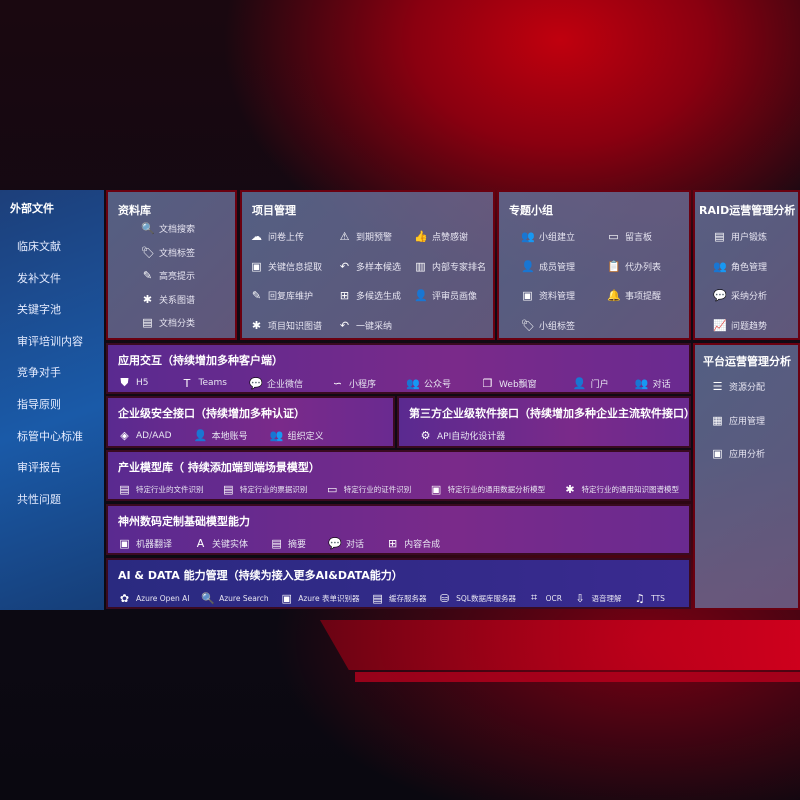 This screenshot has width=800, height=800. I want to click on summary-icon: ▤, so click(276, 543).